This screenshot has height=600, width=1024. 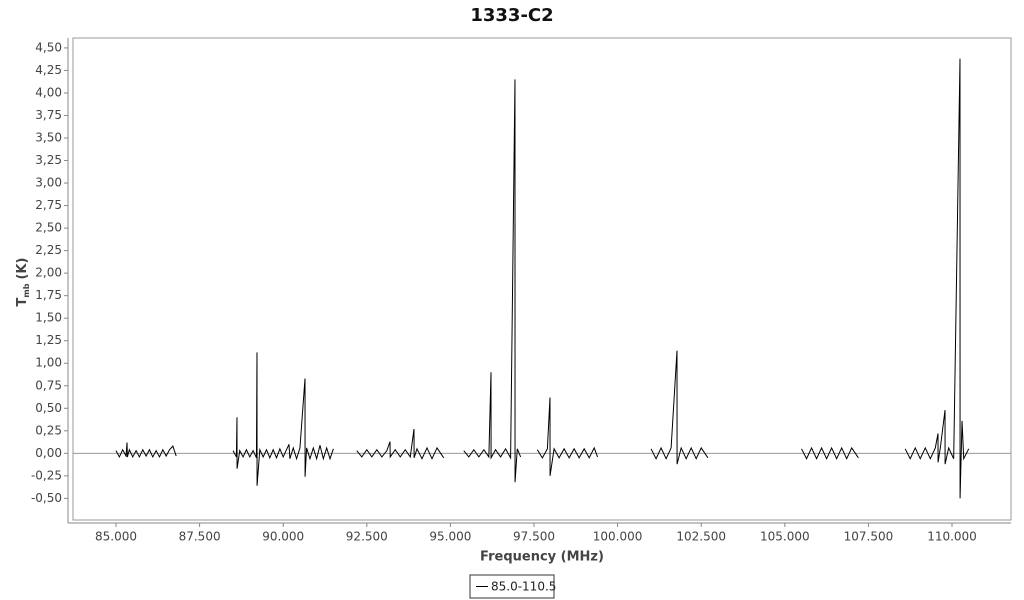 What do you see at coordinates (48, 205) in the screenshot?
I see `y-tick-label: 2,75` at bounding box center [48, 205].